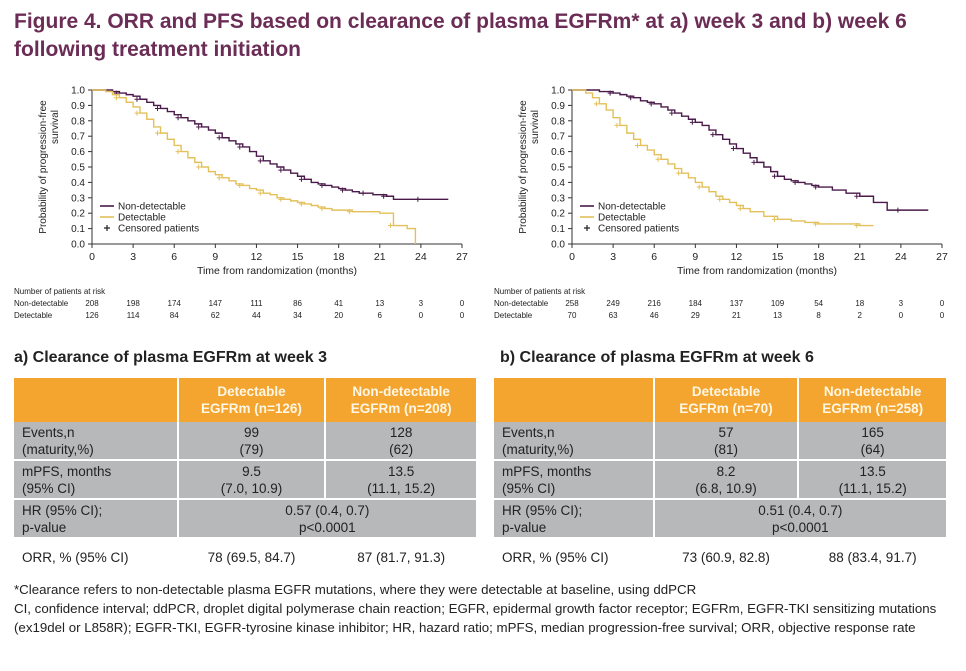 The height and width of the screenshot is (671, 966). I want to click on series-line-non-detectable, so click(270, 145).